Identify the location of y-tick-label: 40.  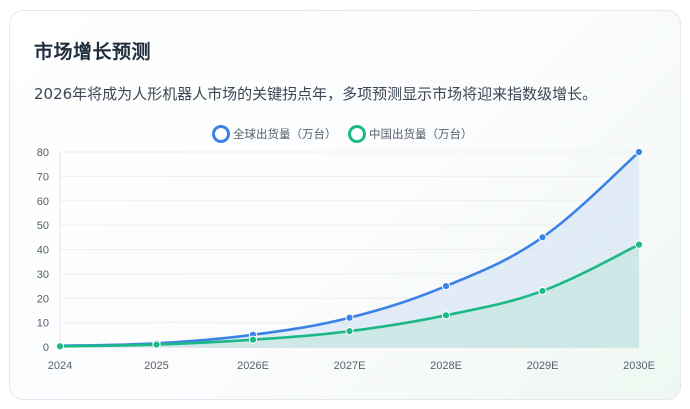
(43, 251).